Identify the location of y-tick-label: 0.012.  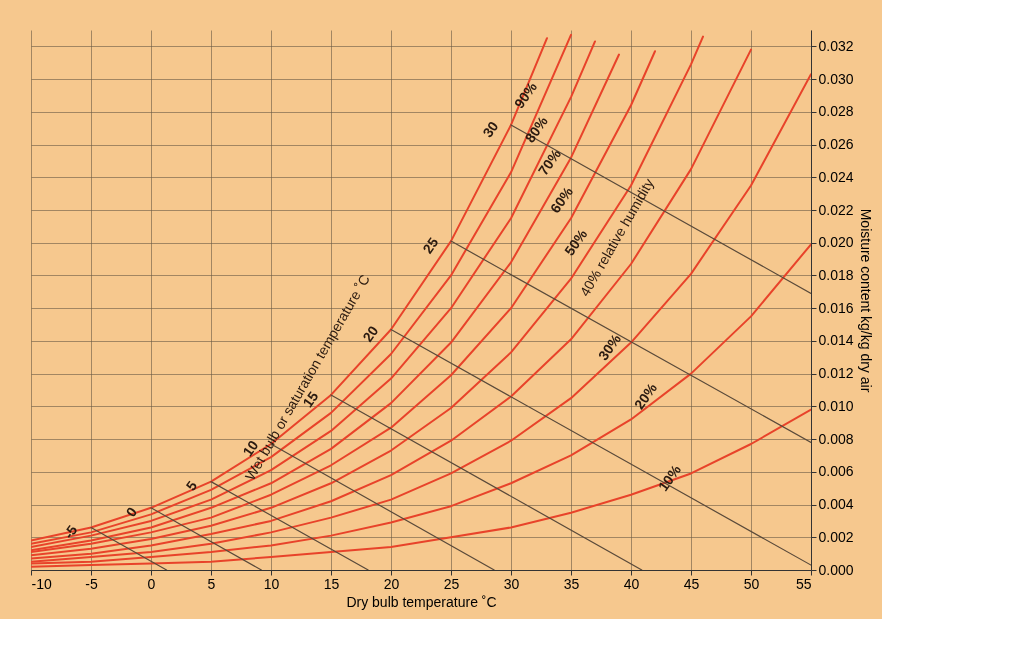
(836, 373).